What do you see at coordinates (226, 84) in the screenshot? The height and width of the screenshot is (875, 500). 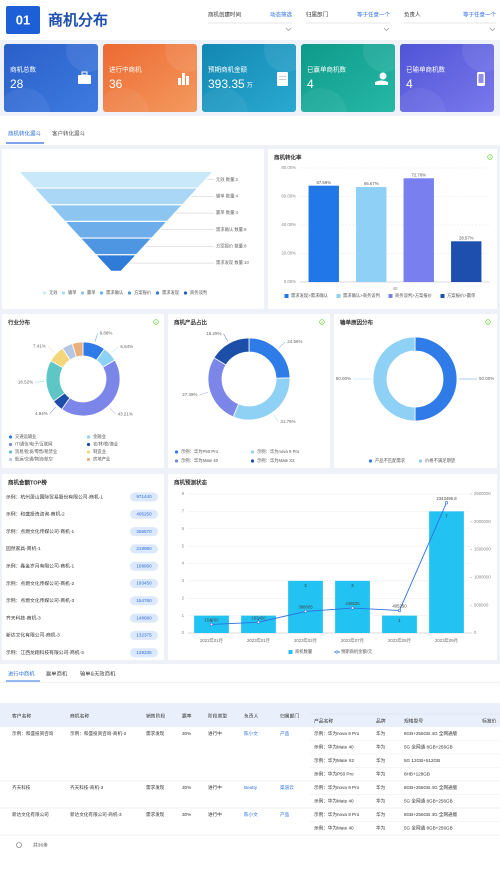 I see `kpi-number: 393.35` at bounding box center [226, 84].